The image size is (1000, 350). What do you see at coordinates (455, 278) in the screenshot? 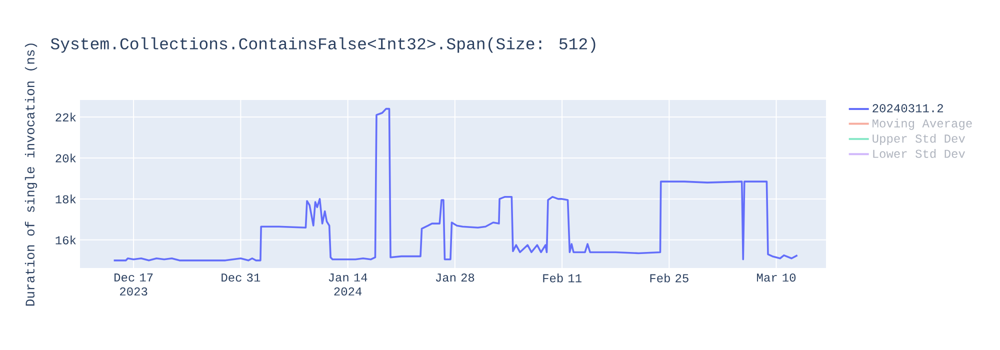
I see `x-tick-label: Jan 28` at bounding box center [455, 278].